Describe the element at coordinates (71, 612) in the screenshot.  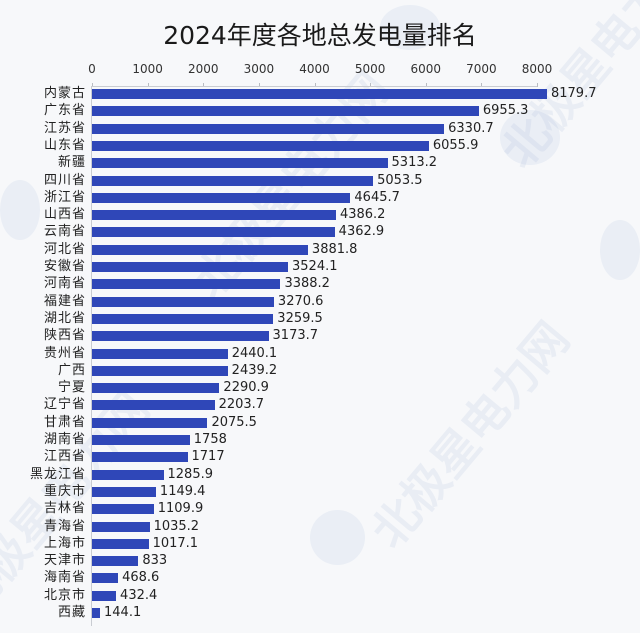
I see `category-label: 西藏` at that location.